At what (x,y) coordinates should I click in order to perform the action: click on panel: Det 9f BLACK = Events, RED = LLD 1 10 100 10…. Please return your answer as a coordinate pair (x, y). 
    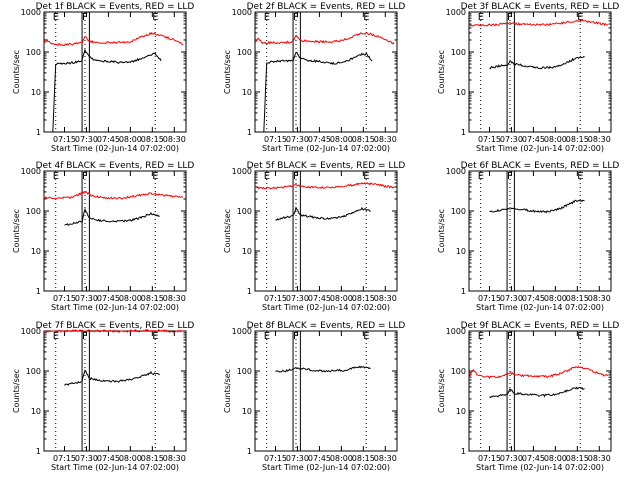
    Looking at the image, I should click on (528, 396).